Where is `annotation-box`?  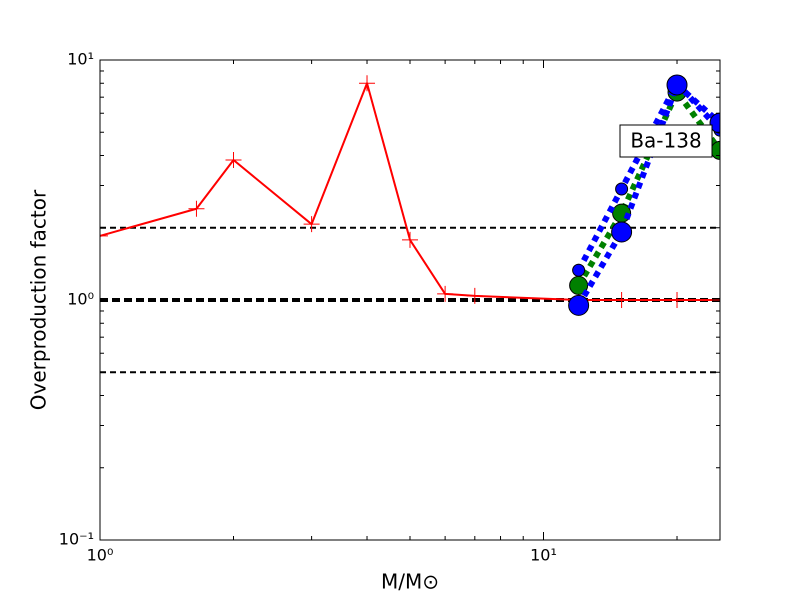 annotation-box is located at coordinates (666, 141).